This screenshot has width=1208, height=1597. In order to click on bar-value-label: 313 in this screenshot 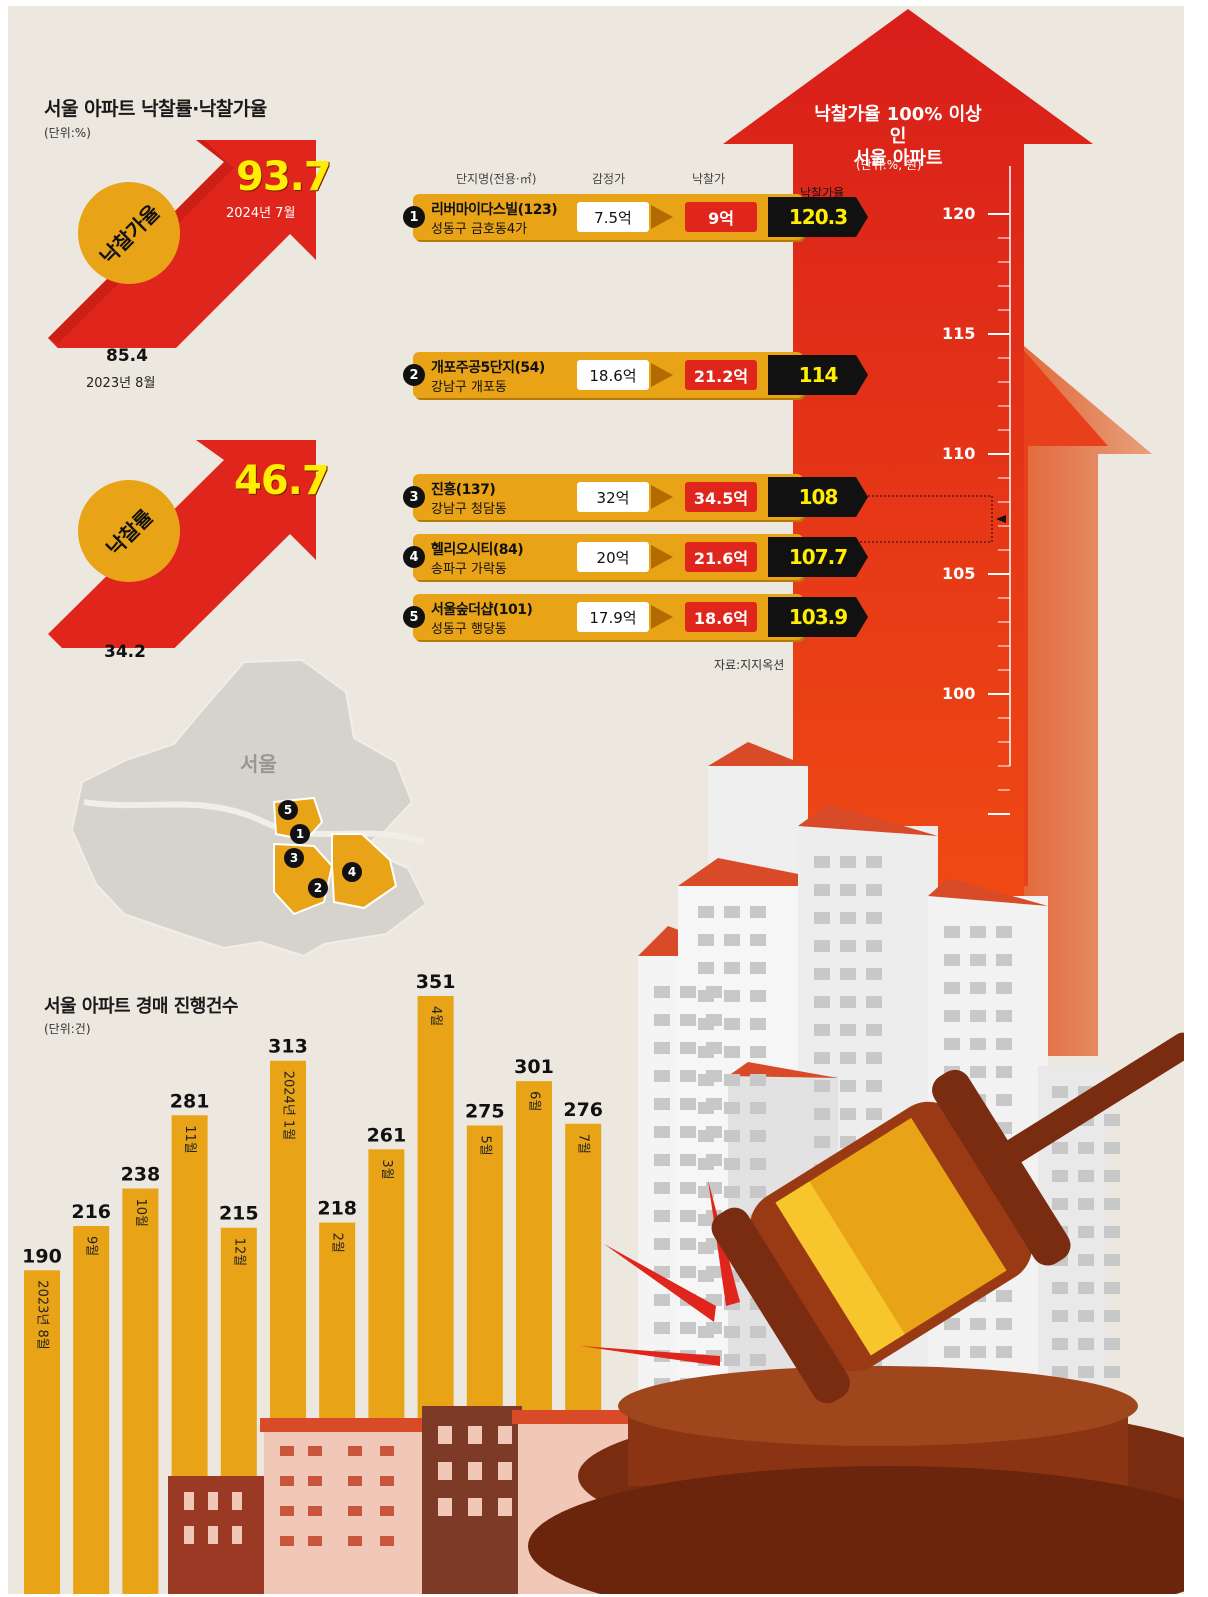, I will do `click(288, 1047)`.